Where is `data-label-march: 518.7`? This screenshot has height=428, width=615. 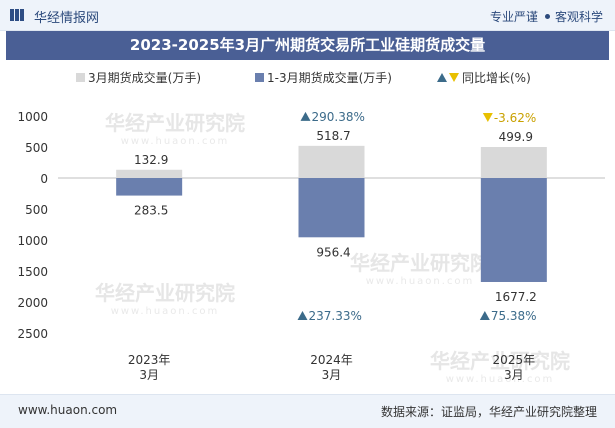 data-label-march: 518.7 is located at coordinates (333, 136).